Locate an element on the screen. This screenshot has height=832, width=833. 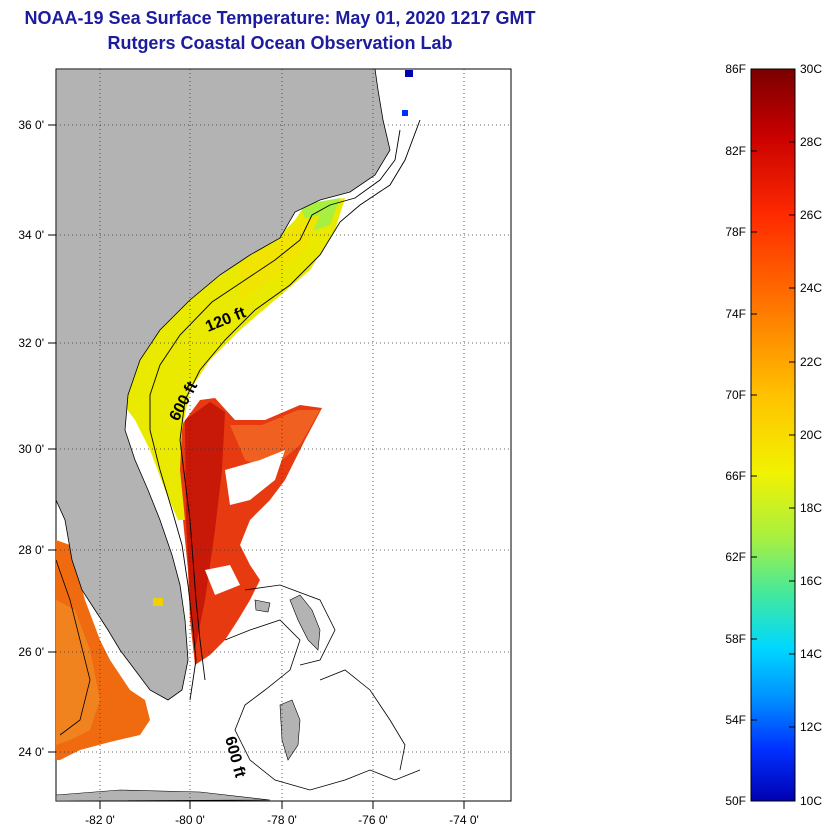
c-label: 30C is located at coordinates (811, 69).